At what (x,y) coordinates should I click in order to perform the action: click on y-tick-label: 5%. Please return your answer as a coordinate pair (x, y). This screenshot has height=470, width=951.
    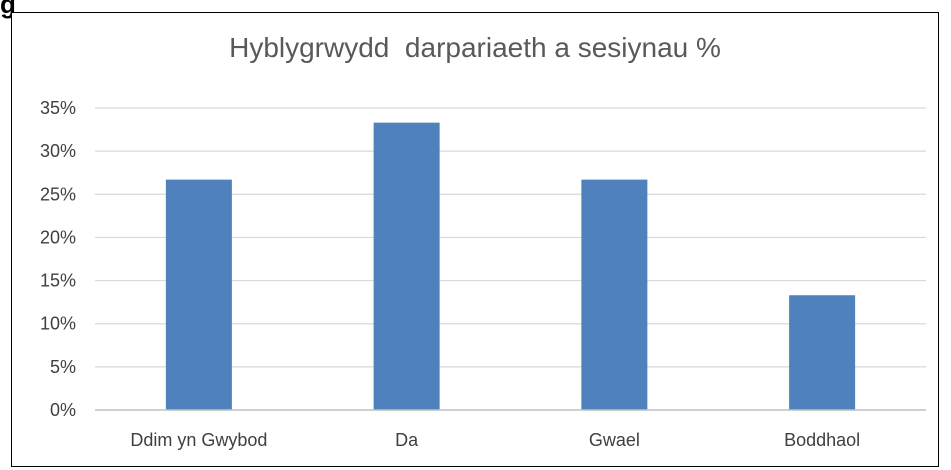
    Looking at the image, I should click on (63, 367).